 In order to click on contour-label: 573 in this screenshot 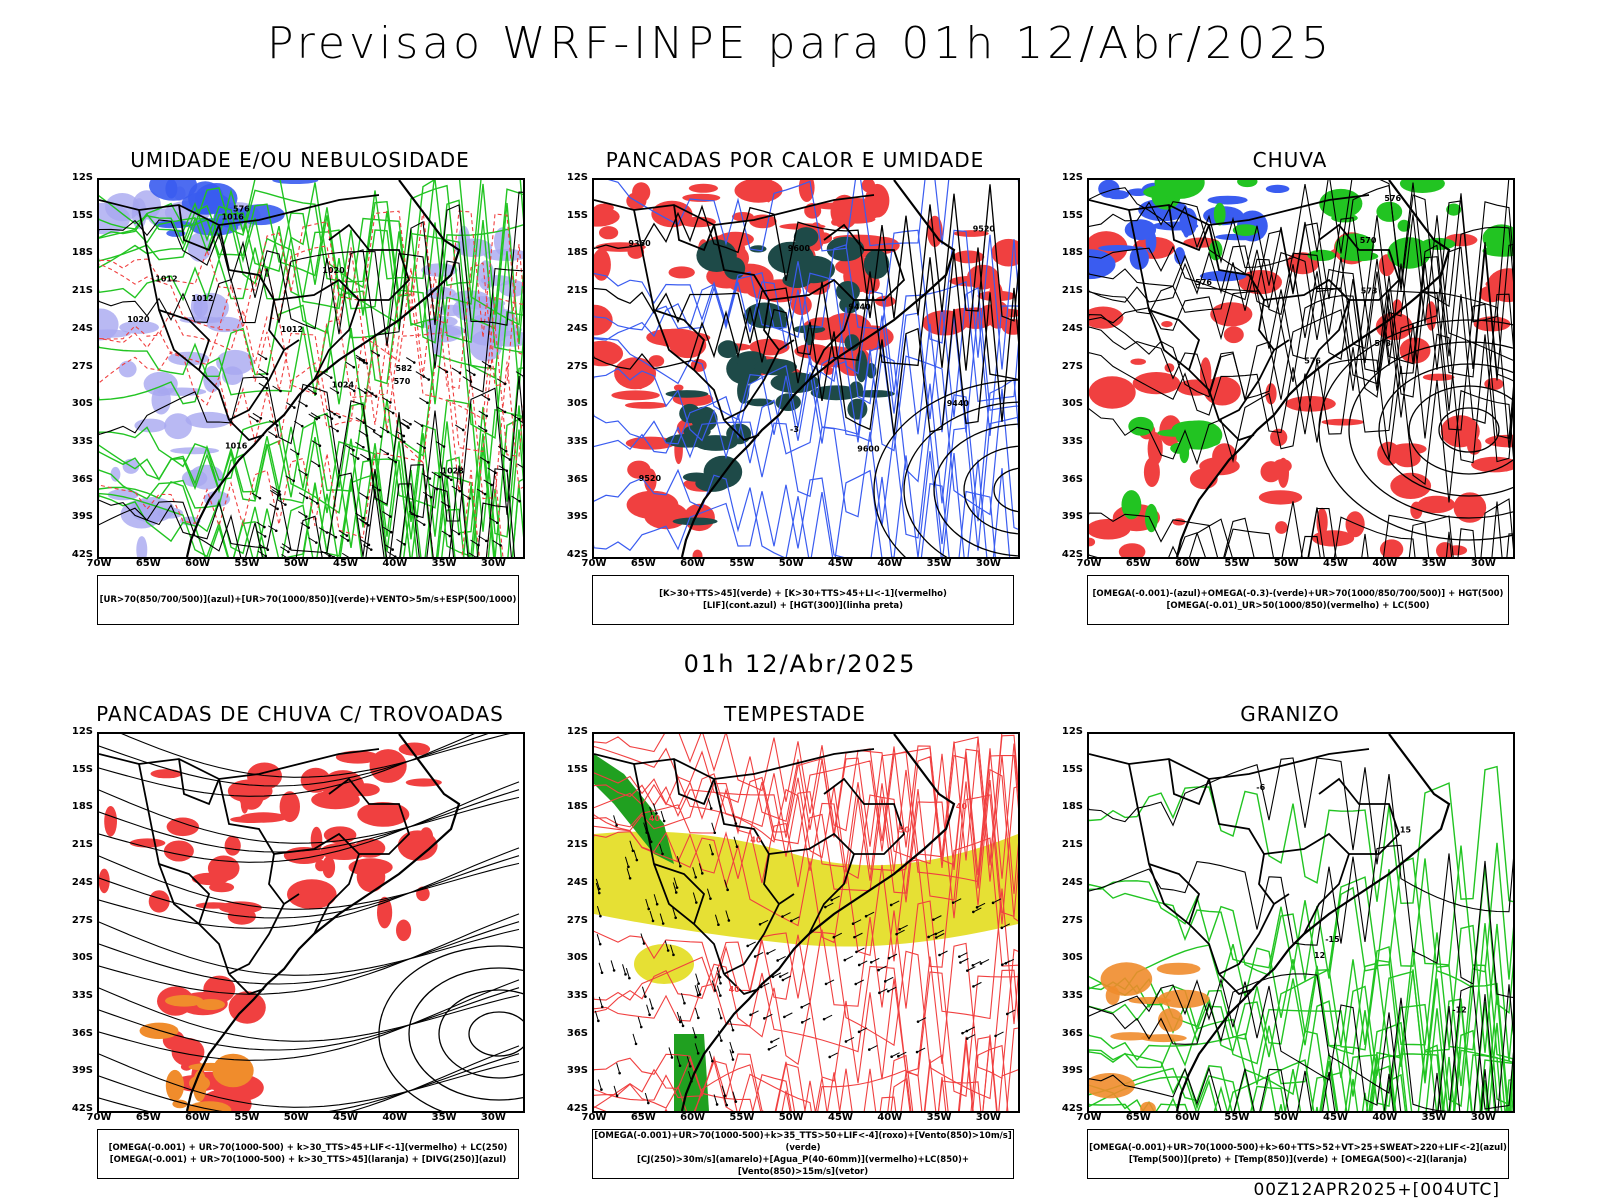, I will do `click(1369, 290)`.